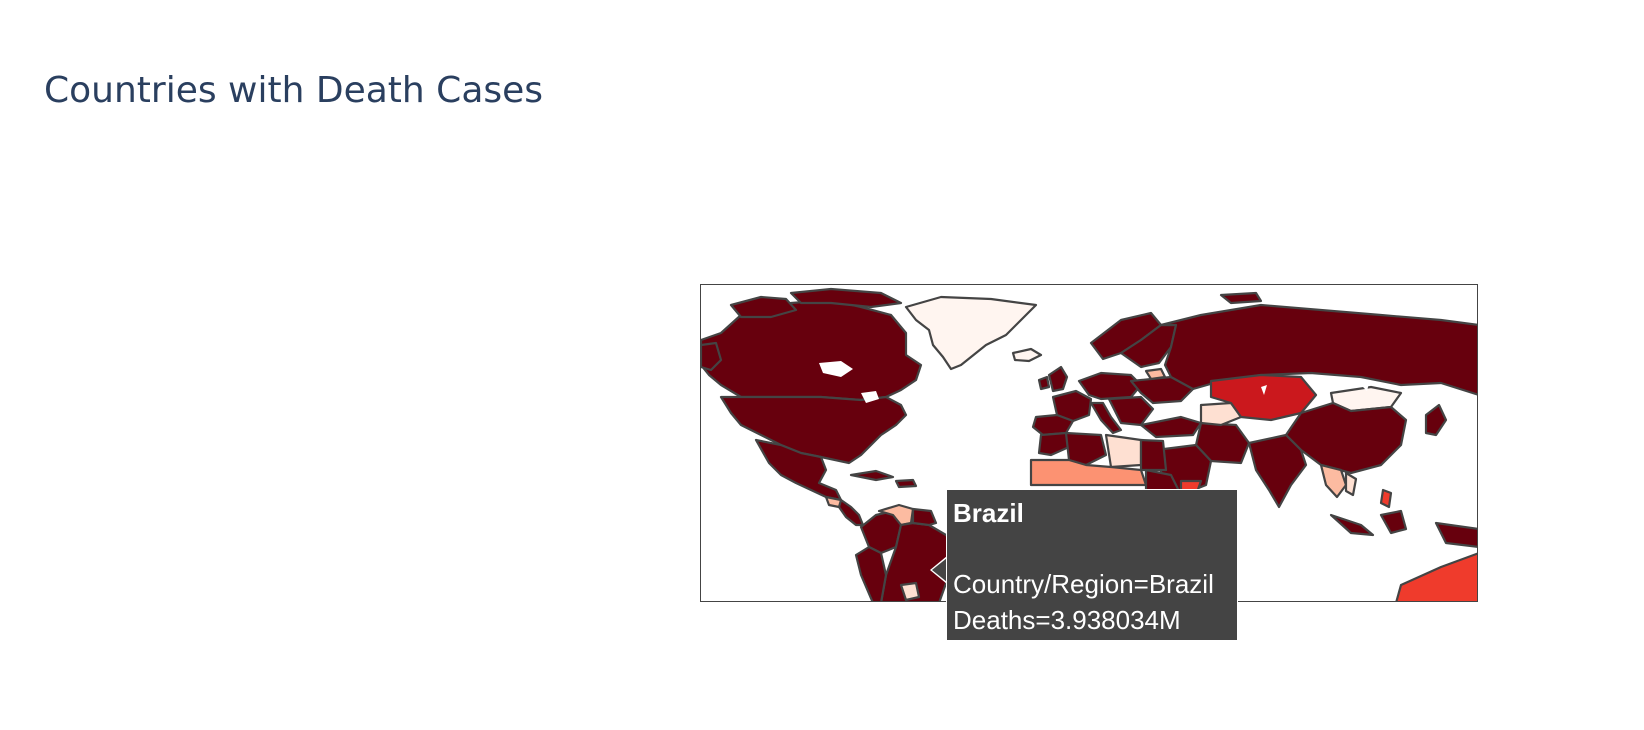 This screenshot has height=730, width=1644. Describe the element at coordinates (1351, 484) in the screenshot. I see `country-vietnam` at that location.